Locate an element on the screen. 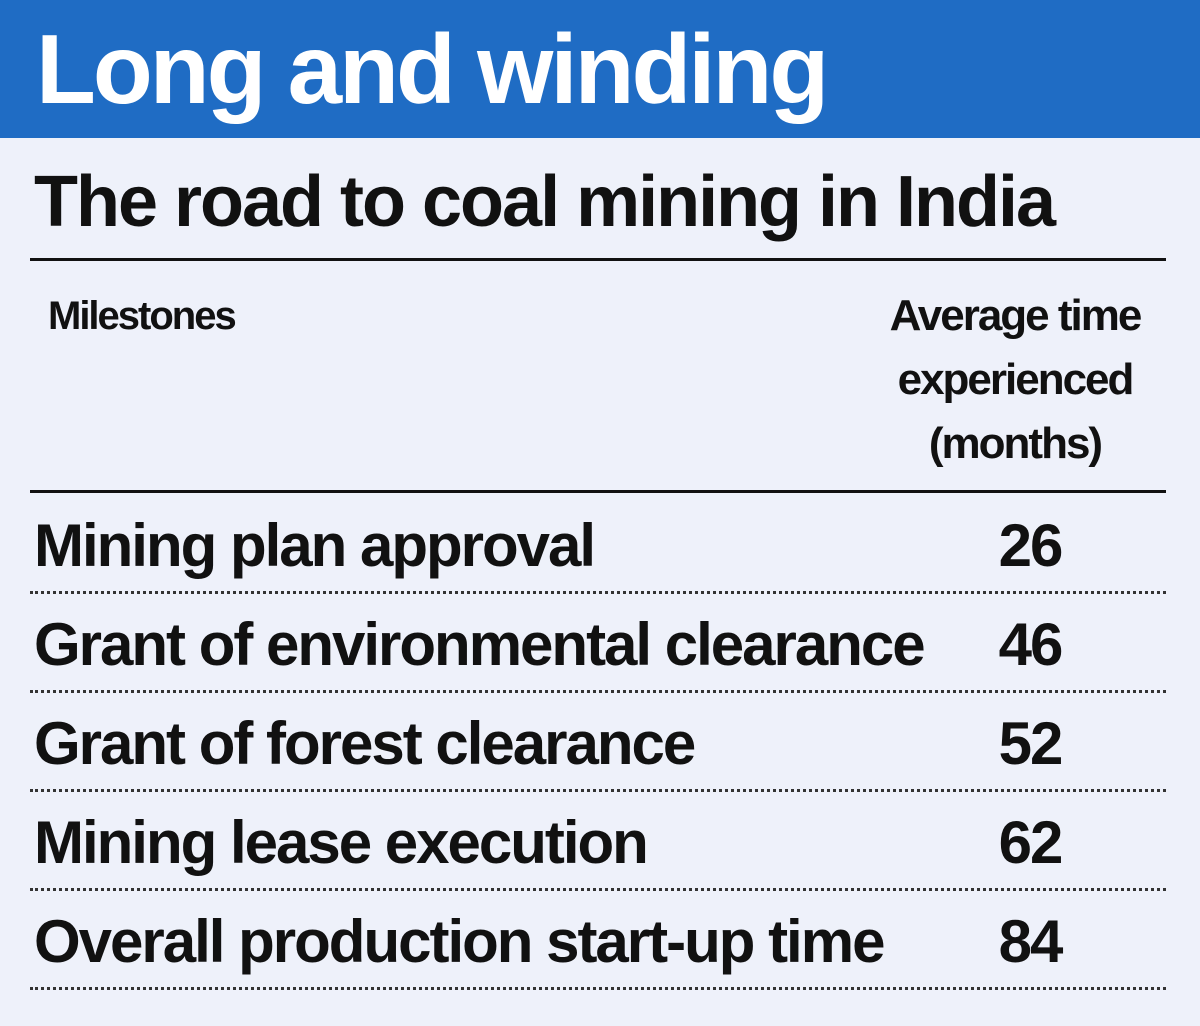 The width and height of the screenshot is (1200, 1026). table-row: Grant of environmental clearance 46 is located at coordinates (598, 645).